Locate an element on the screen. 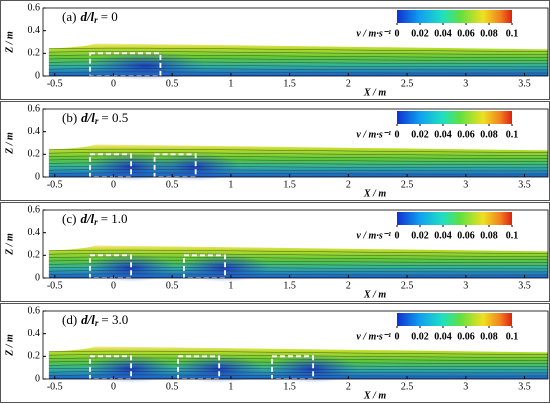 This screenshot has height=404, width=550. panel-title: (a) d/lr = 0 is located at coordinates (90, 17).